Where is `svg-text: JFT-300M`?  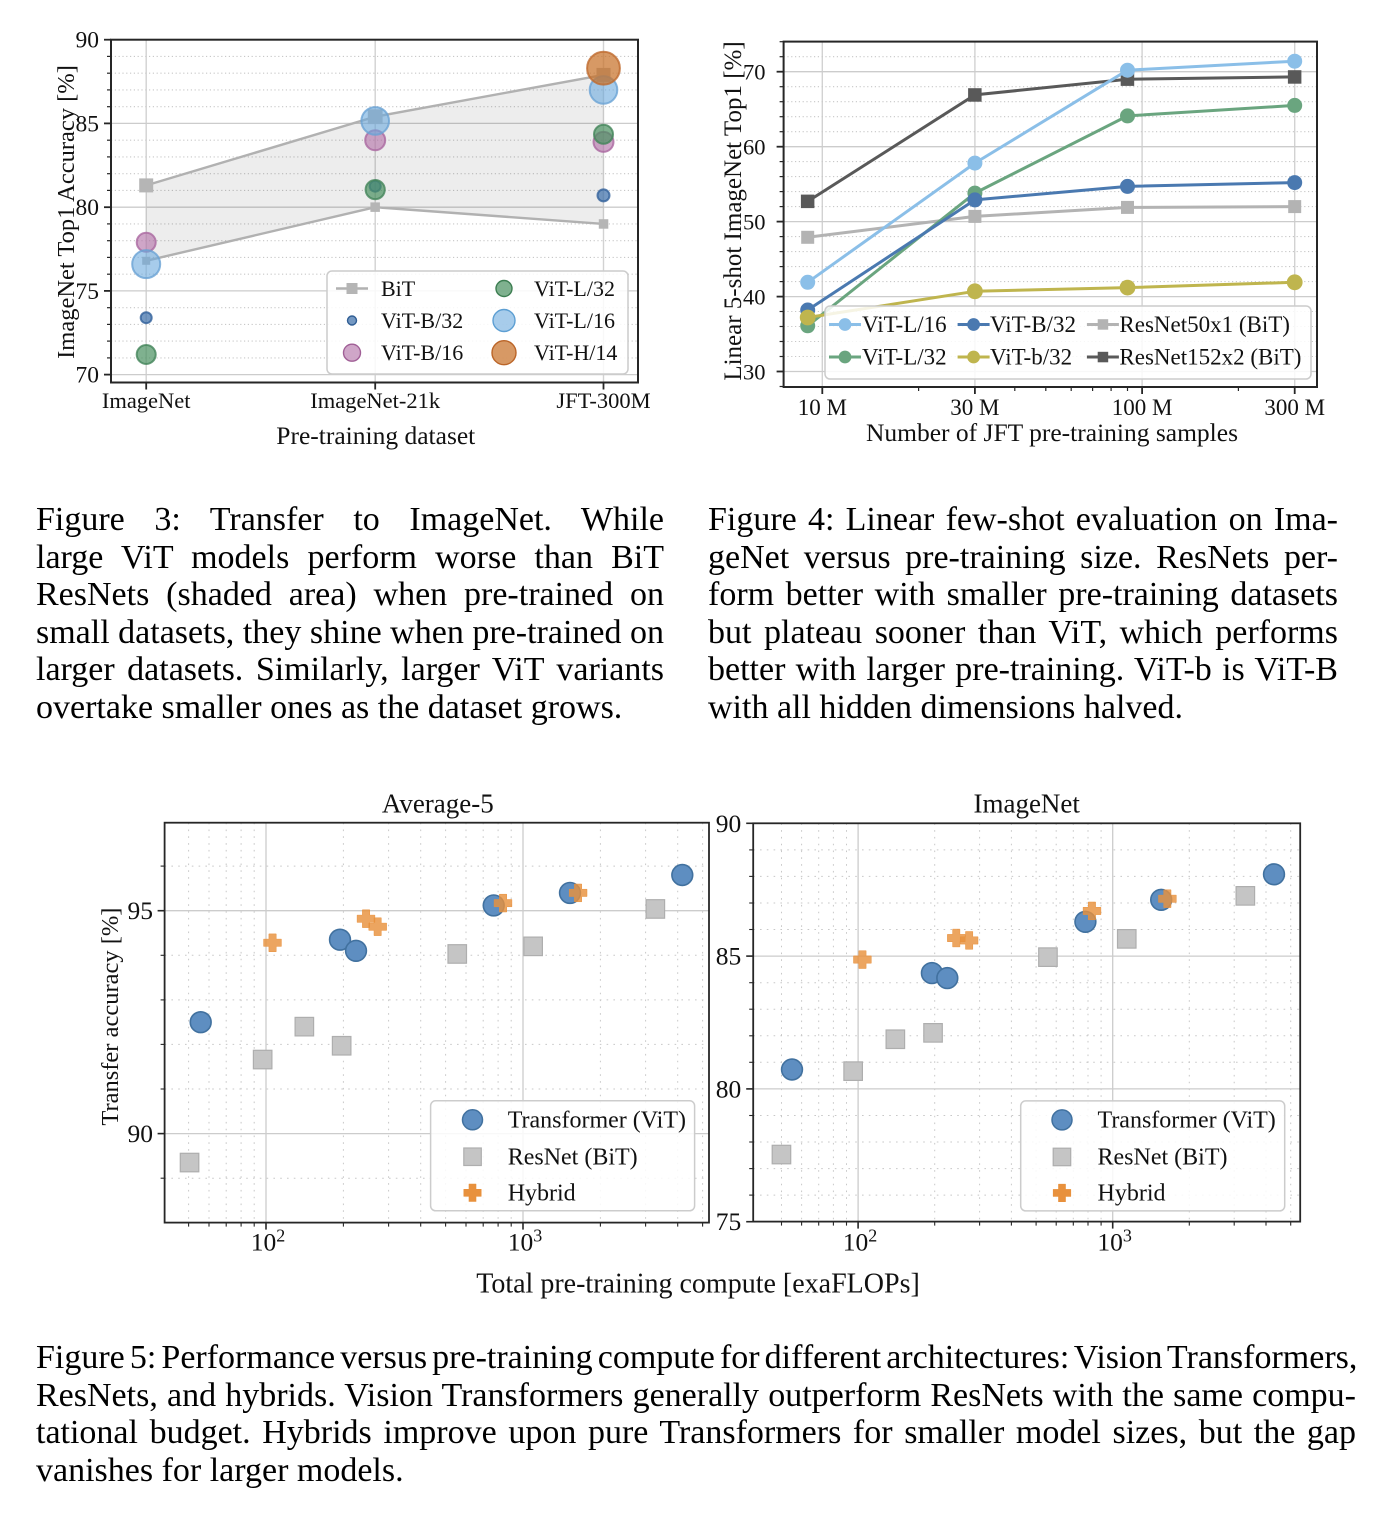 svg-text: JFT-300M is located at coordinates (603, 400).